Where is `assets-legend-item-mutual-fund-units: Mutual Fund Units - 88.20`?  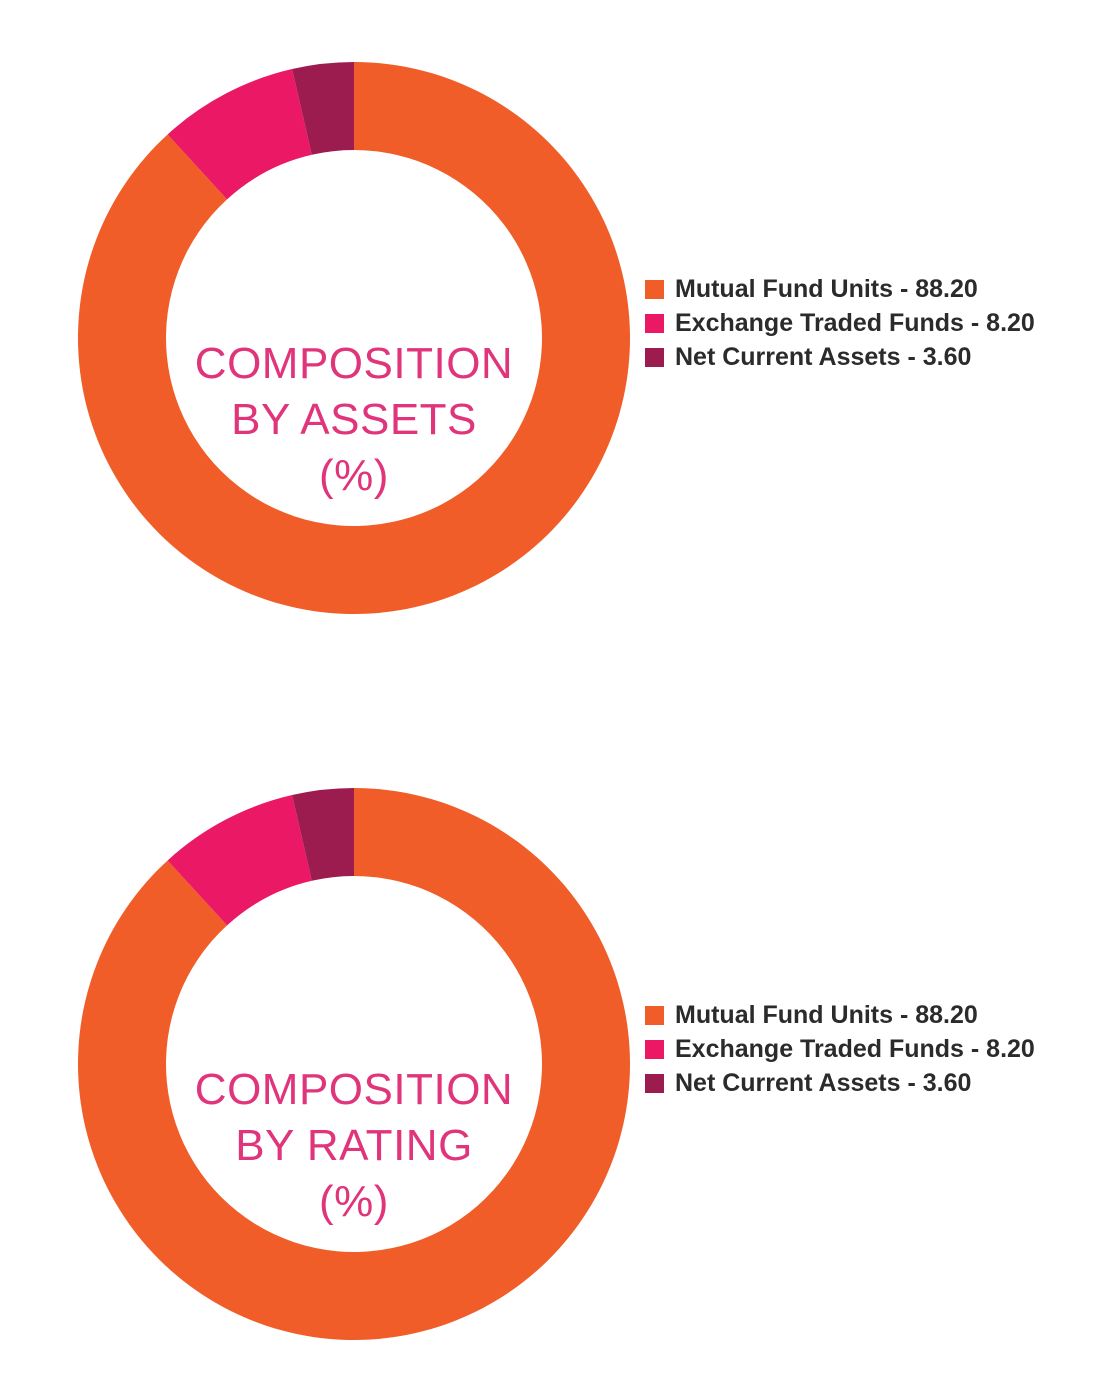
assets-legend-item-mutual-fund-units: Mutual Fund Units - 88.20 is located at coordinates (840, 289).